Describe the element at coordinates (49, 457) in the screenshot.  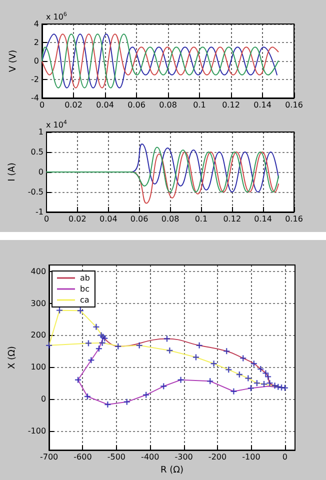
I see `x-tick-label: -700` at that location.